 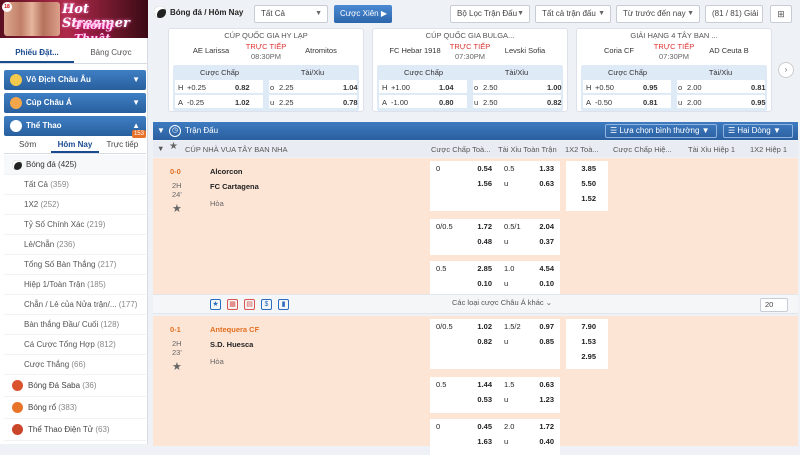 What do you see at coordinates (75, 386) in the screenshot?
I see `sidebar-item-sport: Bóng Đá Saba (36)` at bounding box center [75, 386].